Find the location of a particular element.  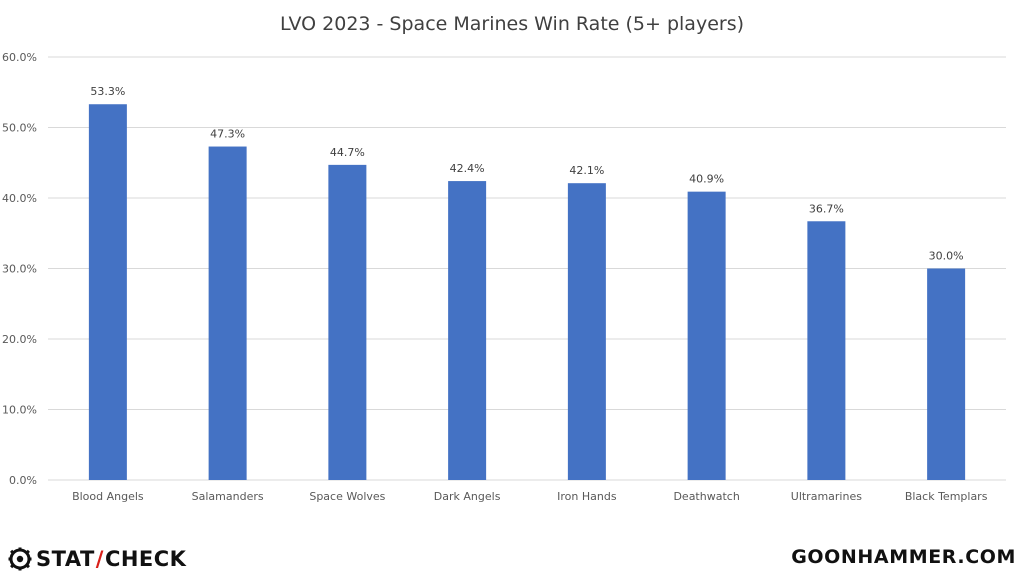

stat-check-wordmark: STAT / CHECK is located at coordinates (111, 559).